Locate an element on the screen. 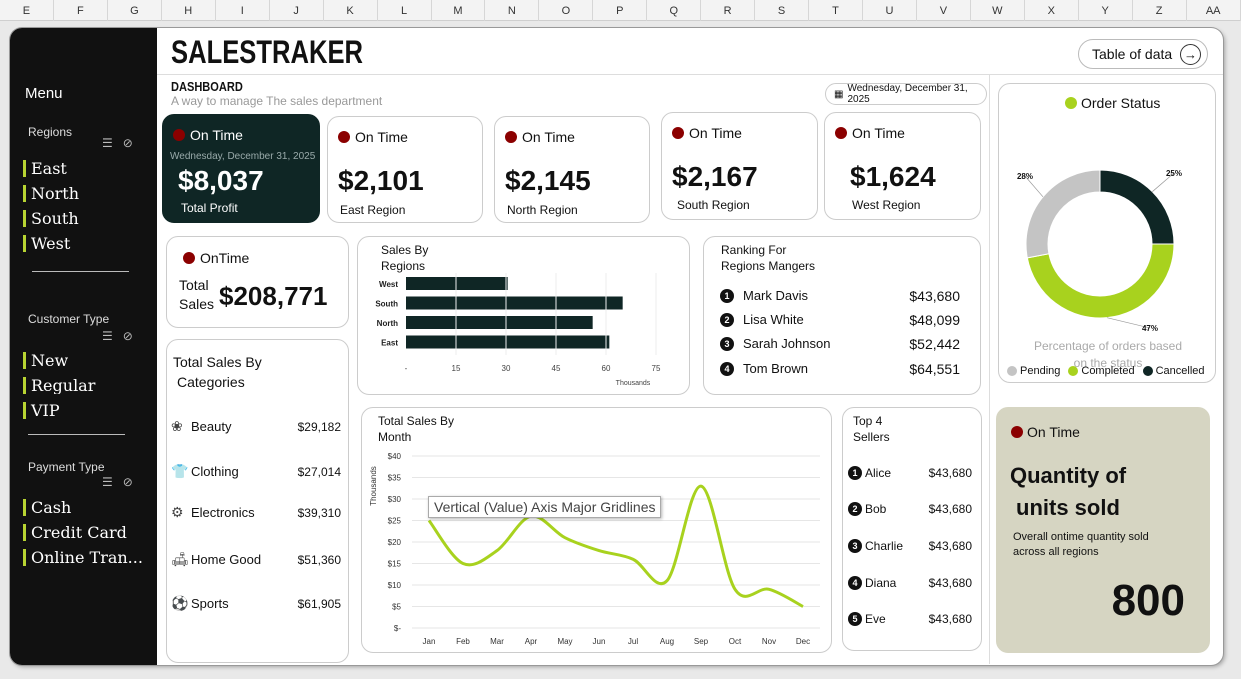 This screenshot has width=1241, height=679. column-header: O is located at coordinates (566, 10).